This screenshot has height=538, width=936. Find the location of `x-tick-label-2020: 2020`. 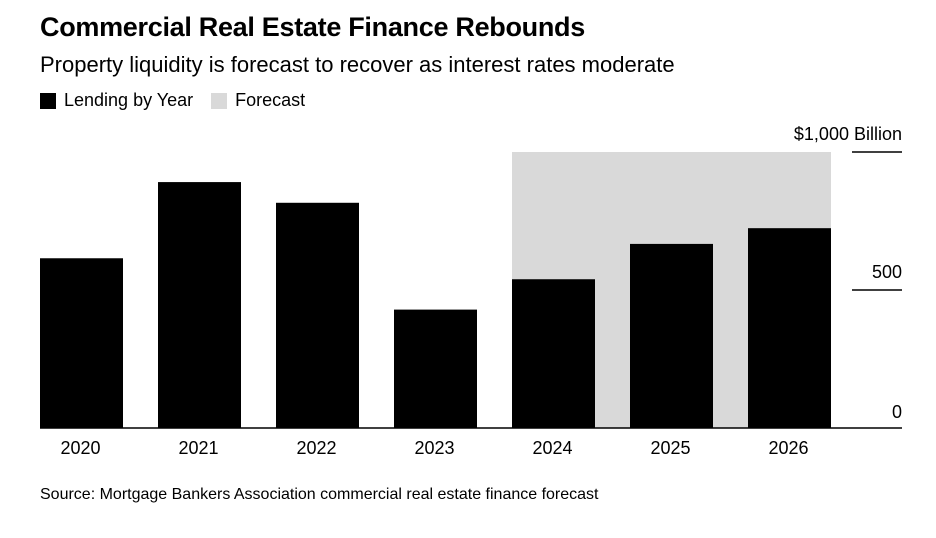

x-tick-label-2020: 2020 is located at coordinates (80, 448).